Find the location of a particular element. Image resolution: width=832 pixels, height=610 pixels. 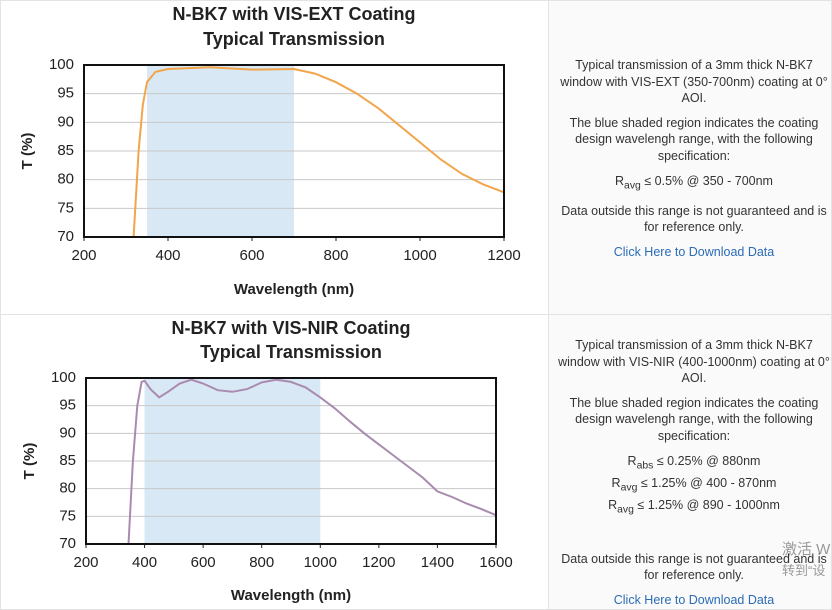

spec-line: Ravg ≤ 1.25% @ 400 - 870nm is located at coordinates (694, 486).